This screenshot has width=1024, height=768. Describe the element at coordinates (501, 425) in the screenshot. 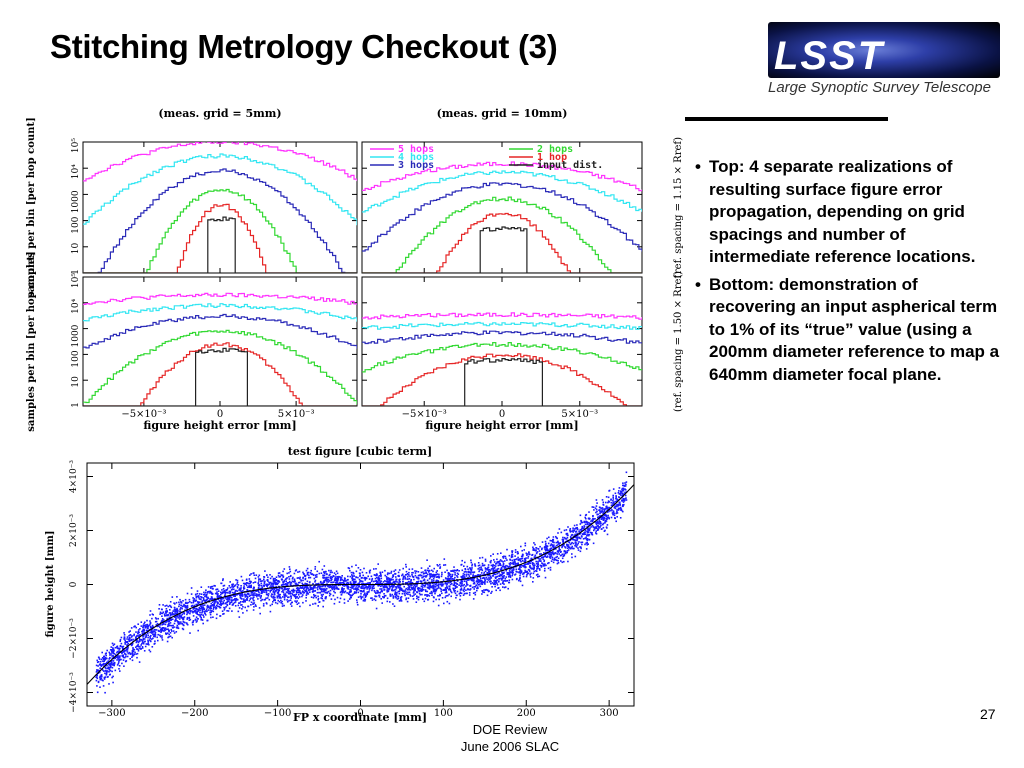

I see `x-axis-label: figure height error [mm]` at that location.